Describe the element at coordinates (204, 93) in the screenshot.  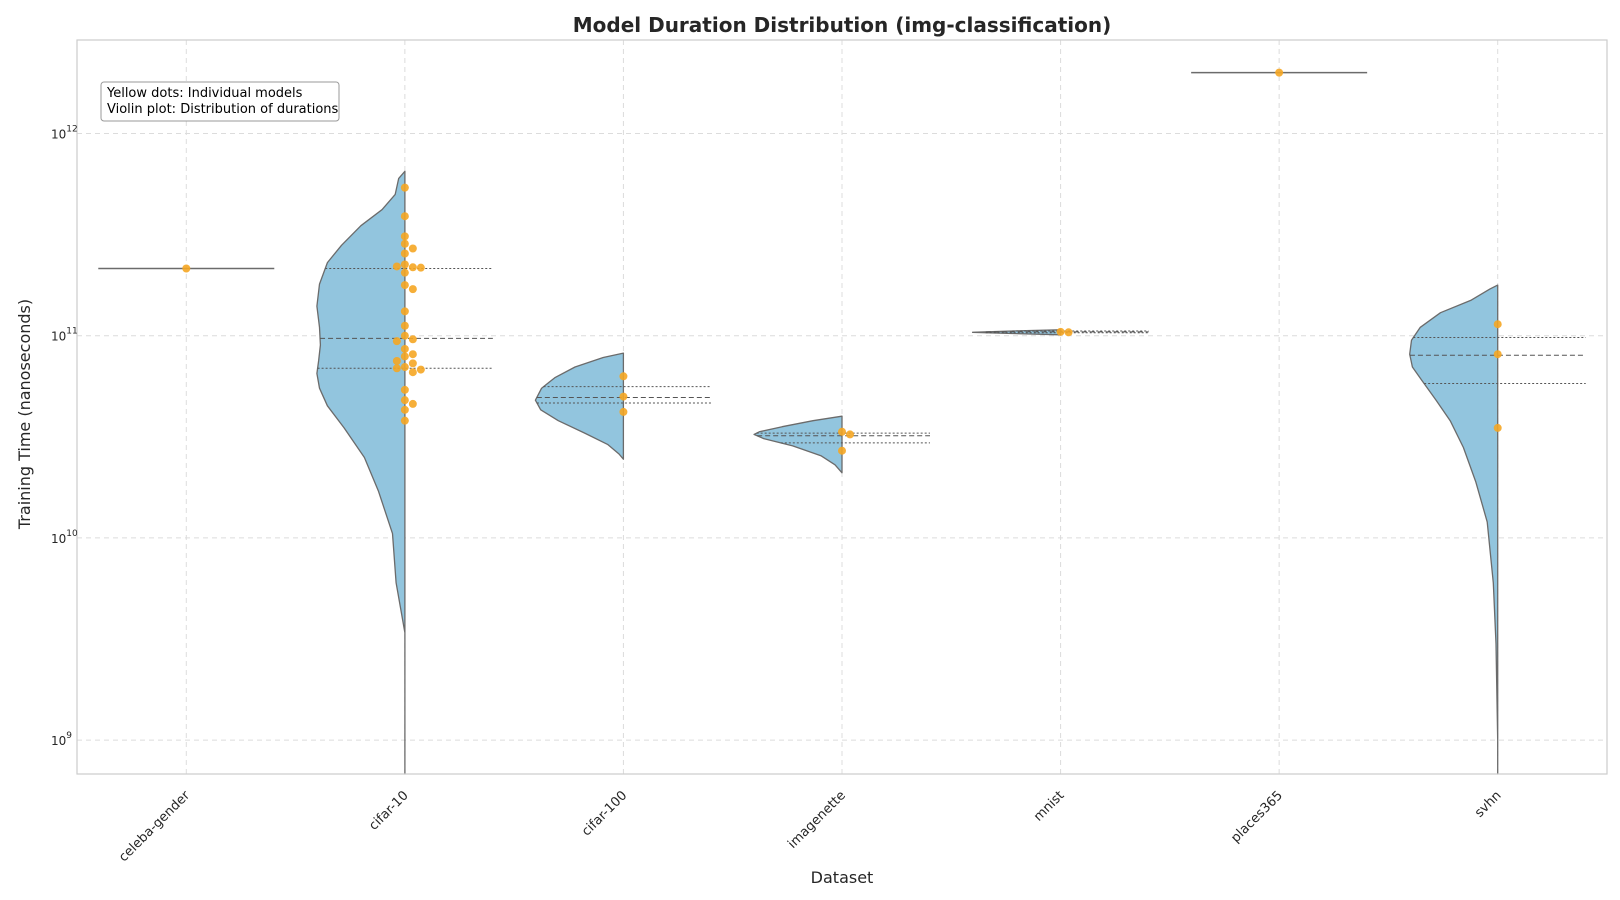
I see `annotation-line-dots: Yellow dots: Individual models` at that location.